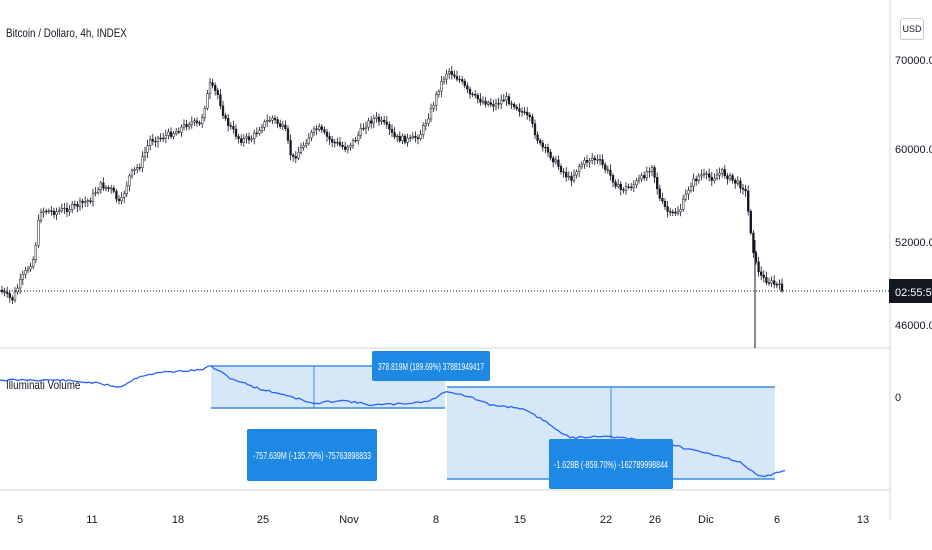 This screenshot has height=550, width=932. I want to click on time-tick: 13, so click(863, 520).